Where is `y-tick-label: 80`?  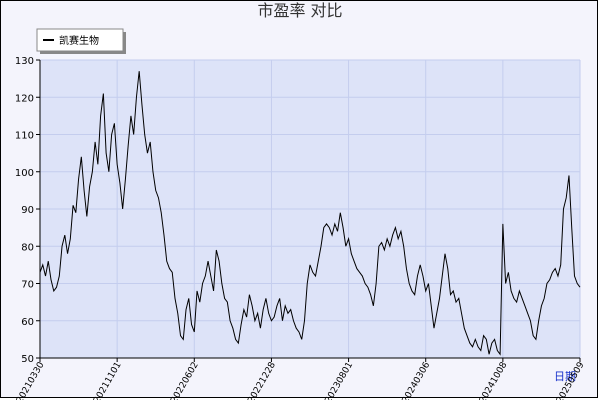
y-tick-label: 80 is located at coordinates (27, 247).